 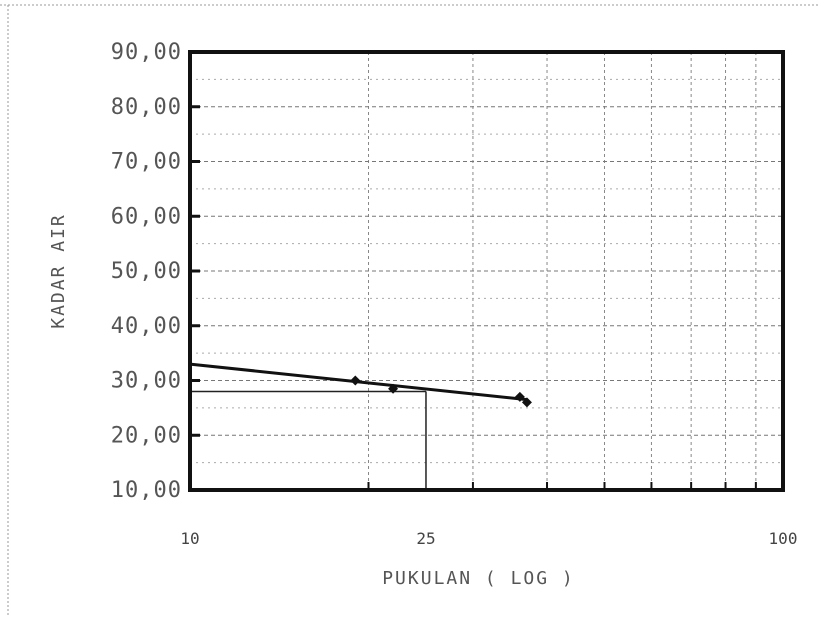 What do you see at coordinates (146, 162) in the screenshot?
I see `y-tick-label: 70,00` at bounding box center [146, 162].